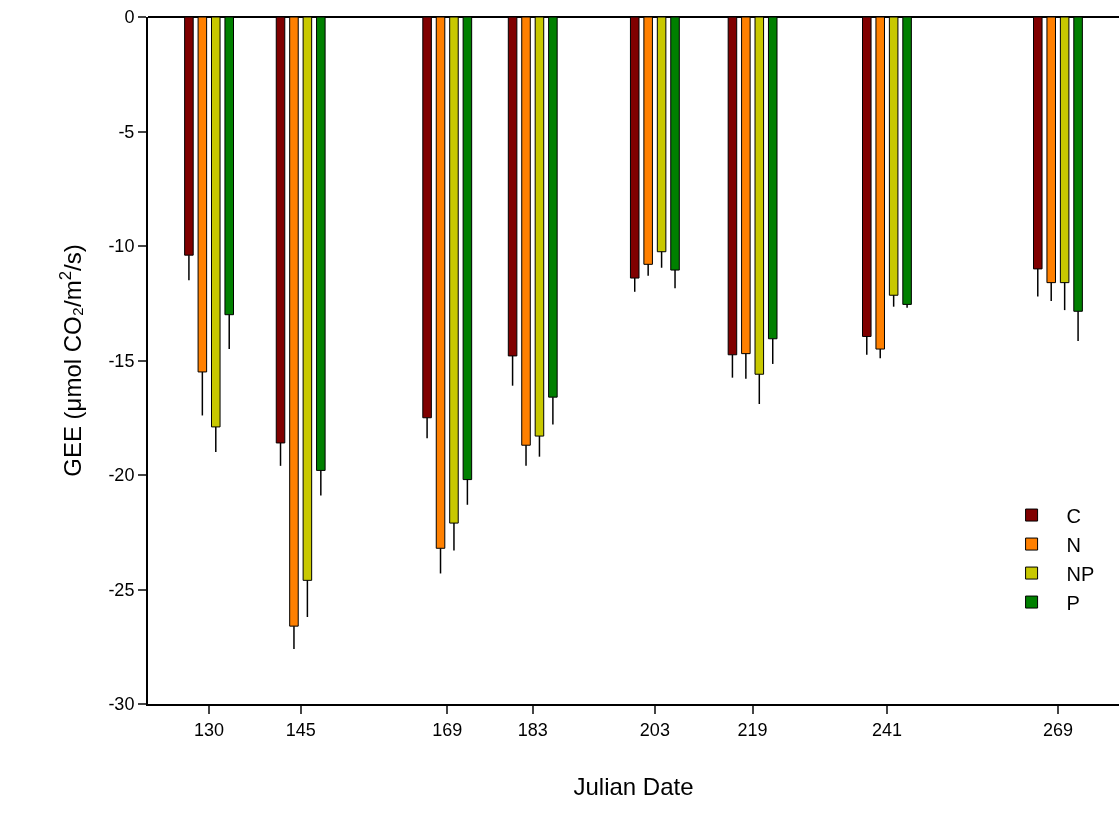  Describe the element at coordinates (1080, 573) in the screenshot. I see `legend-label: NP` at that location.